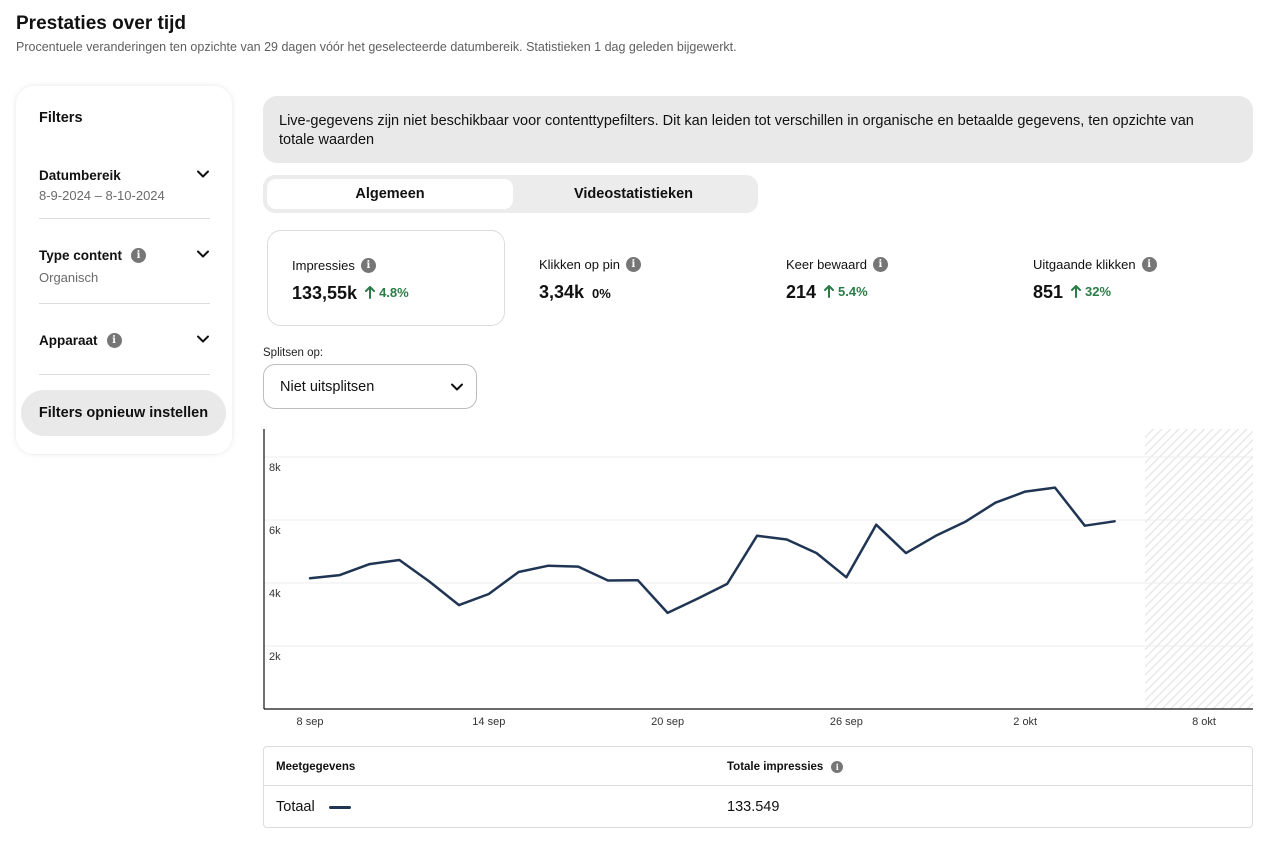 This screenshot has width=1280, height=842. I want to click on page-title: Prestaties over tijd, so click(101, 23).